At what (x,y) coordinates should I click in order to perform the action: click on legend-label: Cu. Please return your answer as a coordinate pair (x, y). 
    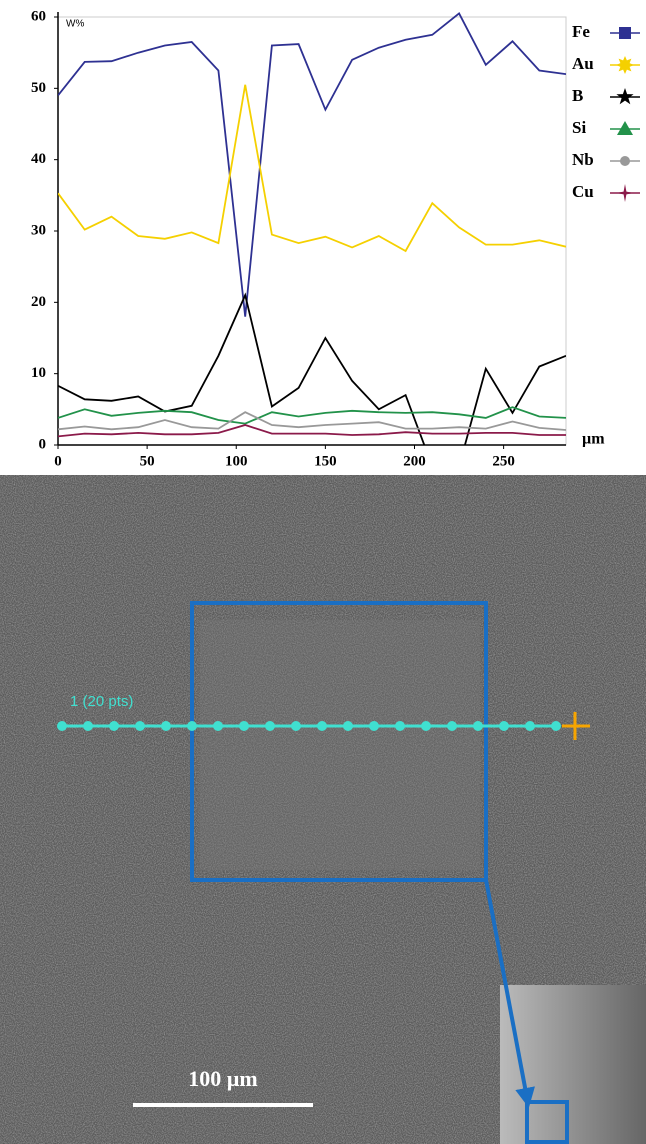
    Looking at the image, I should click on (583, 191).